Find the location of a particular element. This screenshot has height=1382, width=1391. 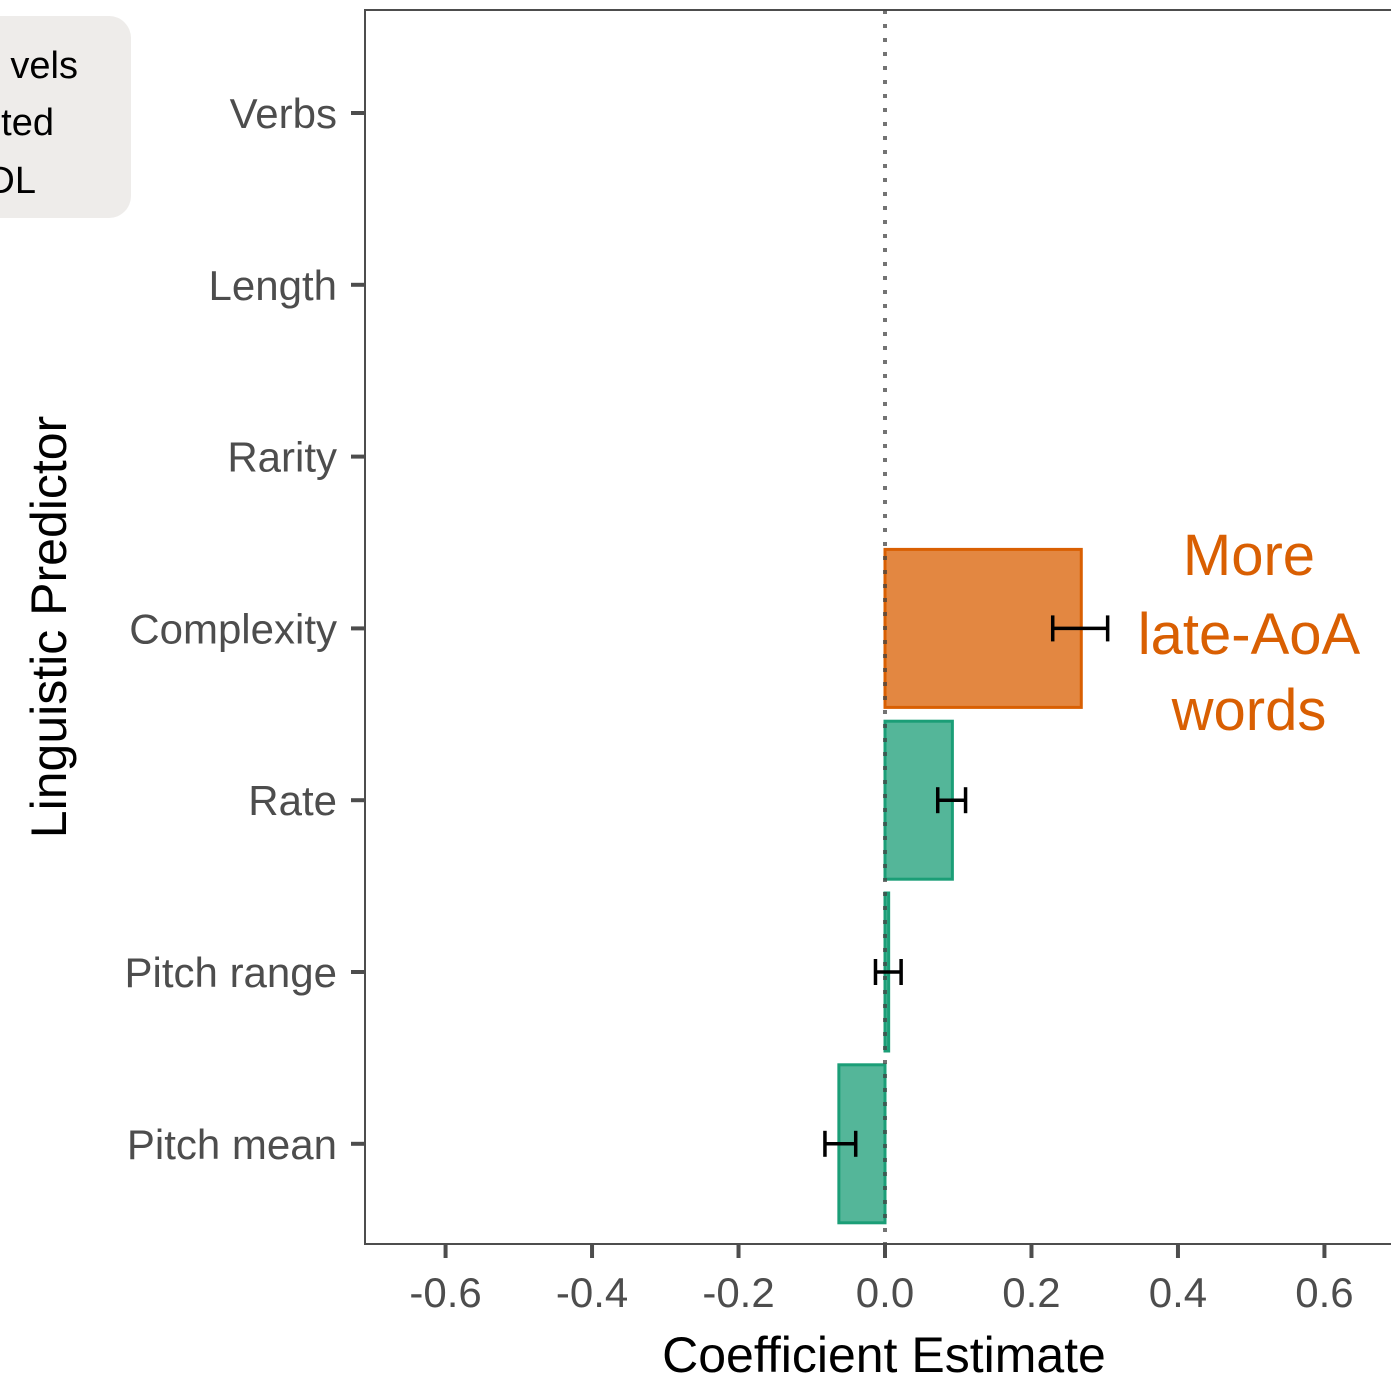

x-tick-label: 0.0 is located at coordinates (885, 1292).